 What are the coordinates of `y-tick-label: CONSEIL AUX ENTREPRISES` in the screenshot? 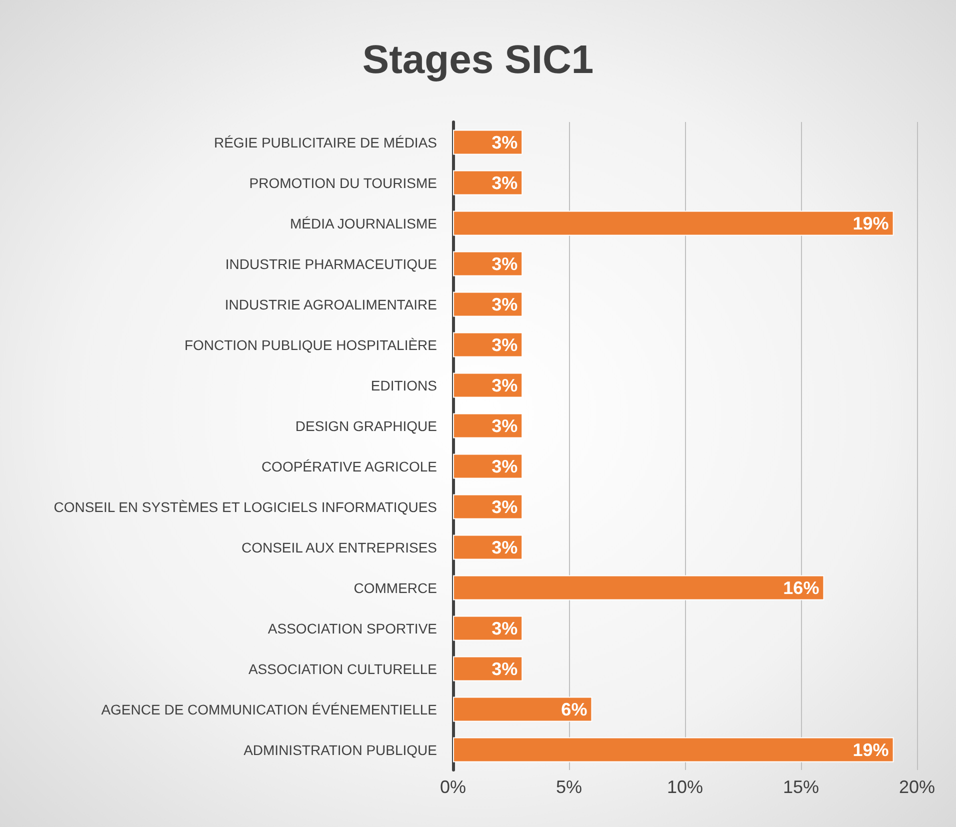 It's located at (339, 547).